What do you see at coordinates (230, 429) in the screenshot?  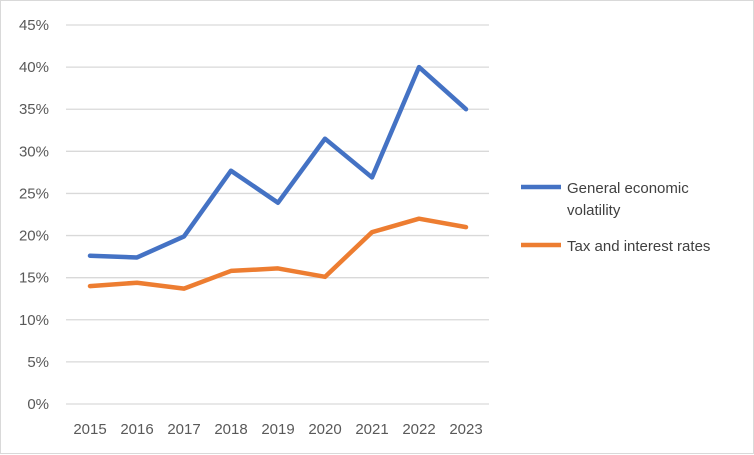 I see `x-tick-label: 2018` at bounding box center [230, 429].